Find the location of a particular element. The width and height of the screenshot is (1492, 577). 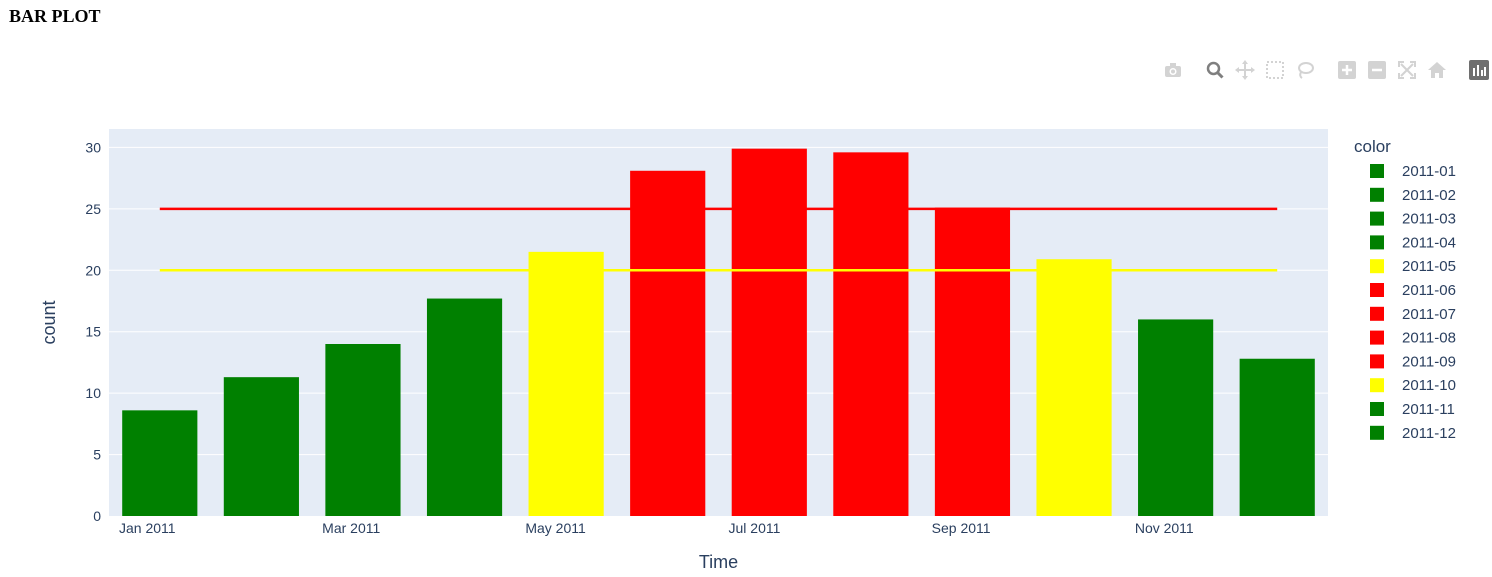

page-title: BAR PLOT is located at coordinates (55, 16).